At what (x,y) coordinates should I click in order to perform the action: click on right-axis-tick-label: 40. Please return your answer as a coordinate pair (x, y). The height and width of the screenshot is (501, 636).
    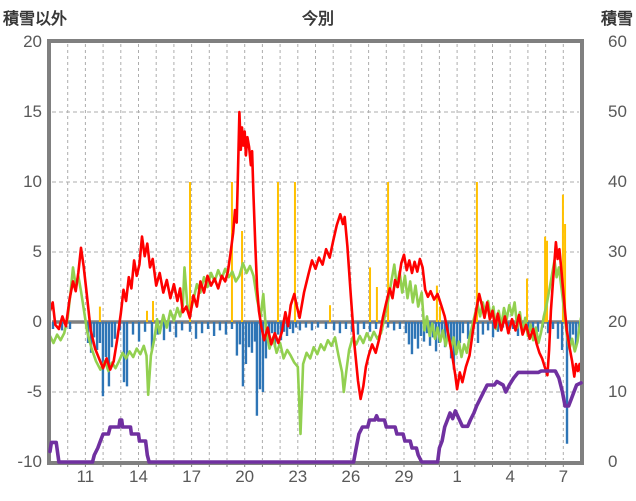
    Looking at the image, I should click on (617, 181).